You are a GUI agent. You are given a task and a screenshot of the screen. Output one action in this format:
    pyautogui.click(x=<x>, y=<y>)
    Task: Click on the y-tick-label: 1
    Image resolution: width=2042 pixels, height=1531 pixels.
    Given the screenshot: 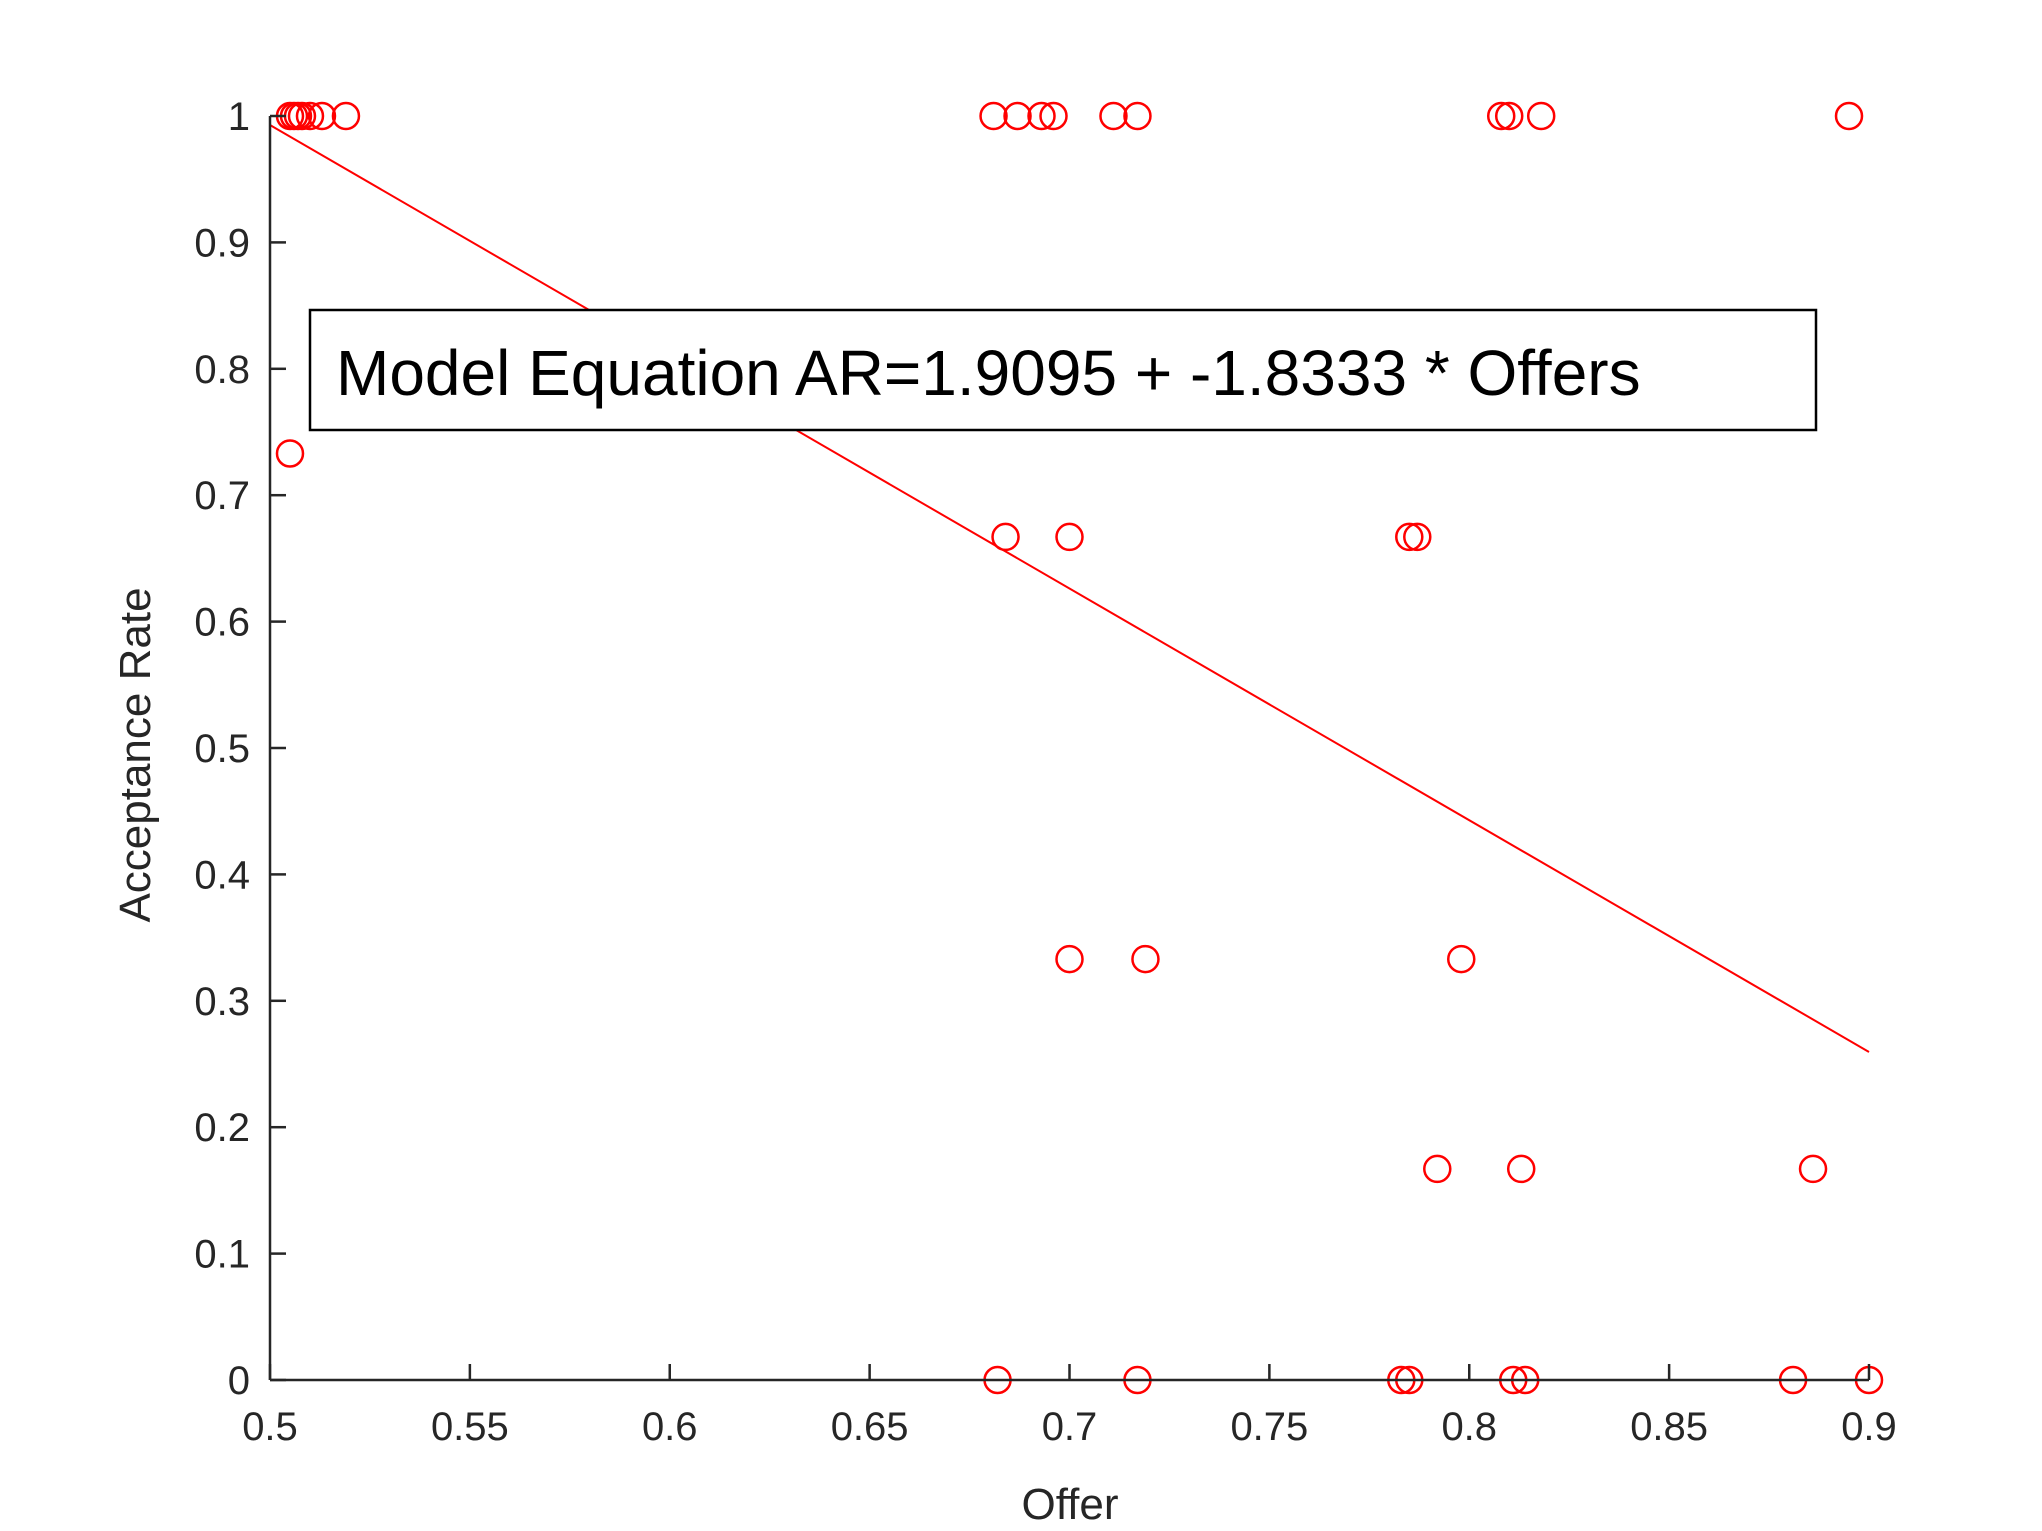 What is the action you would take?
    pyautogui.click(x=239, y=117)
    